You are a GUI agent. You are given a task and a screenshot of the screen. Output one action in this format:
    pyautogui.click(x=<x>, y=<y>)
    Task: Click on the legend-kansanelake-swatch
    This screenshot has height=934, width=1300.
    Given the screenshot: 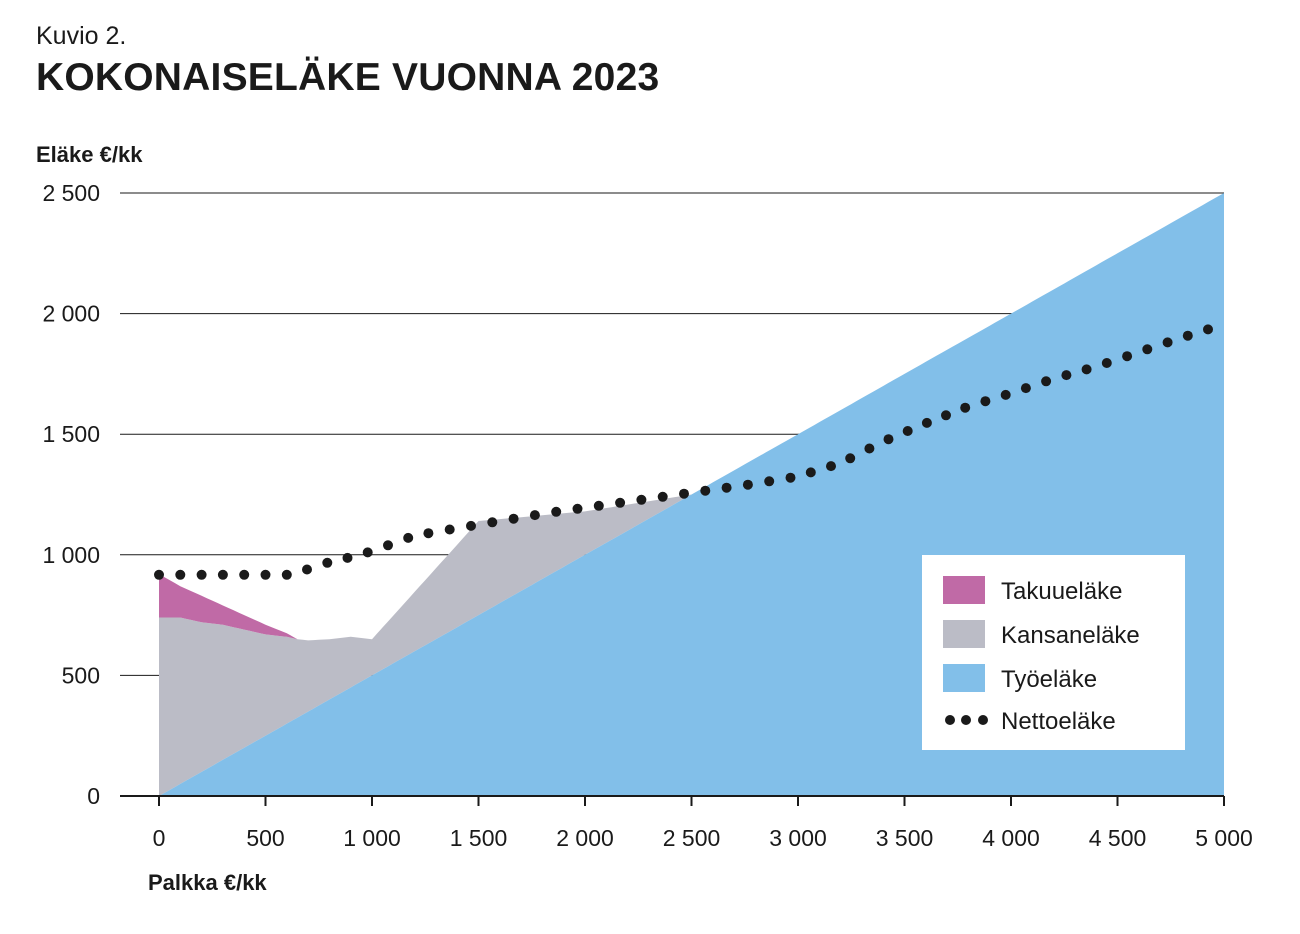 What is the action you would take?
    pyautogui.click(x=964, y=634)
    